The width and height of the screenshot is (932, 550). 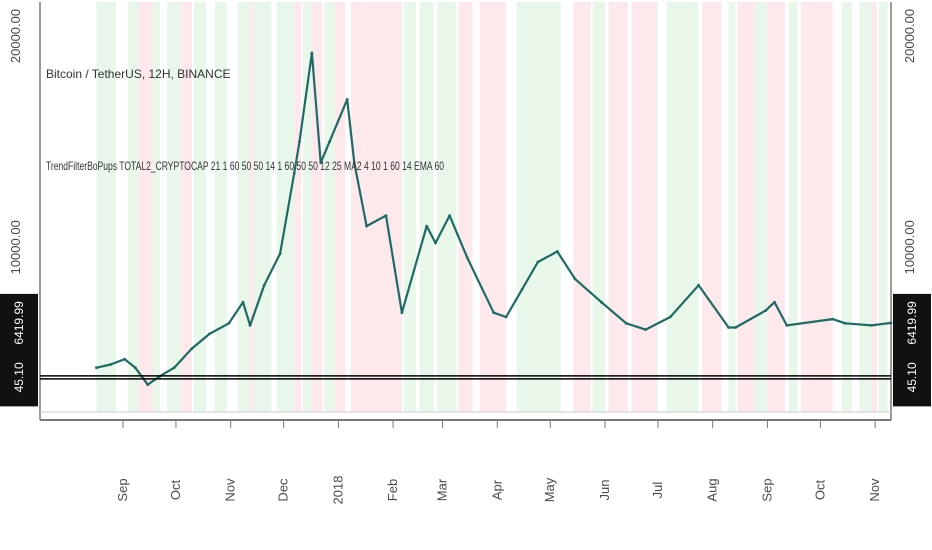 What do you see at coordinates (712, 489) in the screenshot?
I see `x-tick-label: Aug` at bounding box center [712, 489].